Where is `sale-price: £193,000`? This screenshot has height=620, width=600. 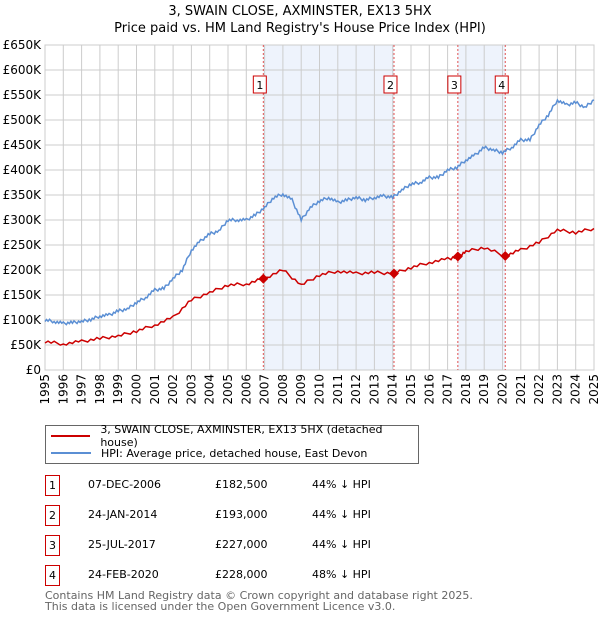
sale-price: £193,000 is located at coordinates (241, 514).